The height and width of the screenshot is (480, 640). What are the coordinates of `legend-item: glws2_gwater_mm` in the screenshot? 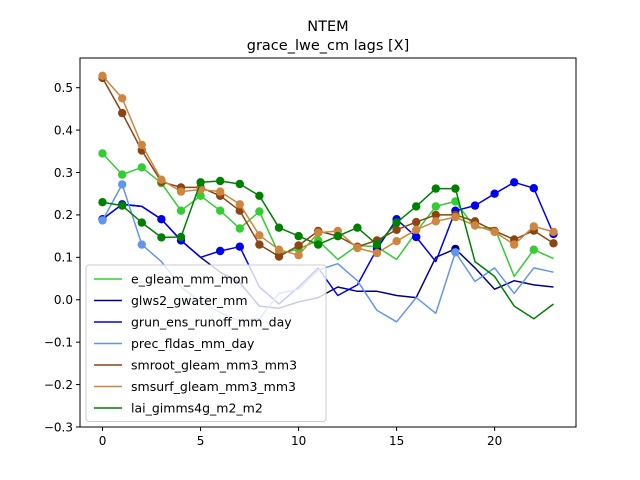 It's located at (171, 300).